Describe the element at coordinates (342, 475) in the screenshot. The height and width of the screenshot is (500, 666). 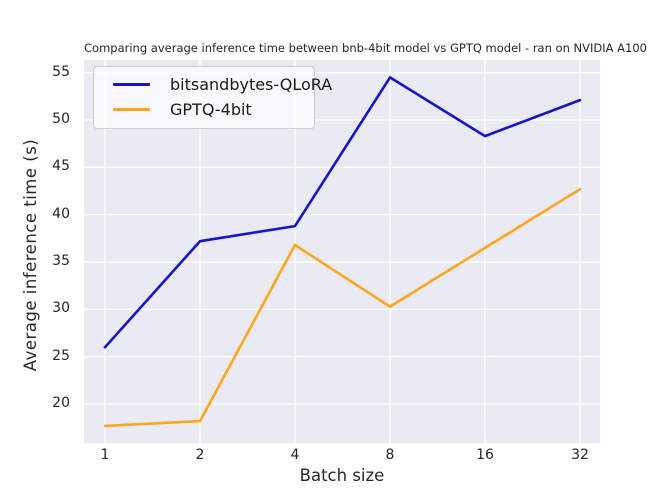
I see `x-axis-label: Batch size` at that location.